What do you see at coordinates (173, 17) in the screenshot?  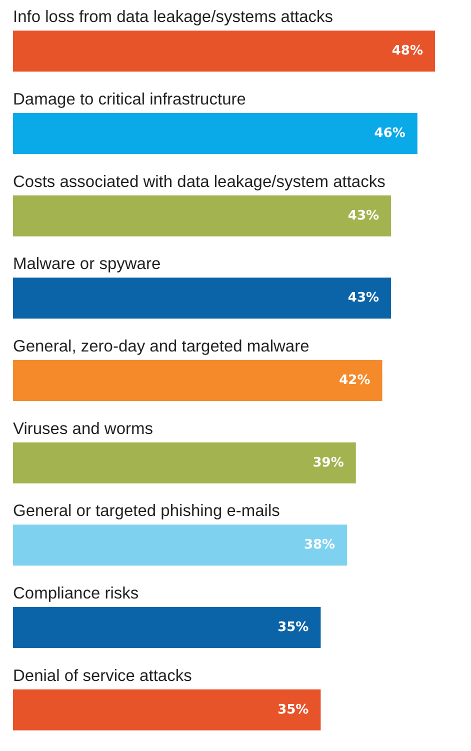 I see `y-tick-label: Info loss from data leakage/systems attacks` at bounding box center [173, 17].